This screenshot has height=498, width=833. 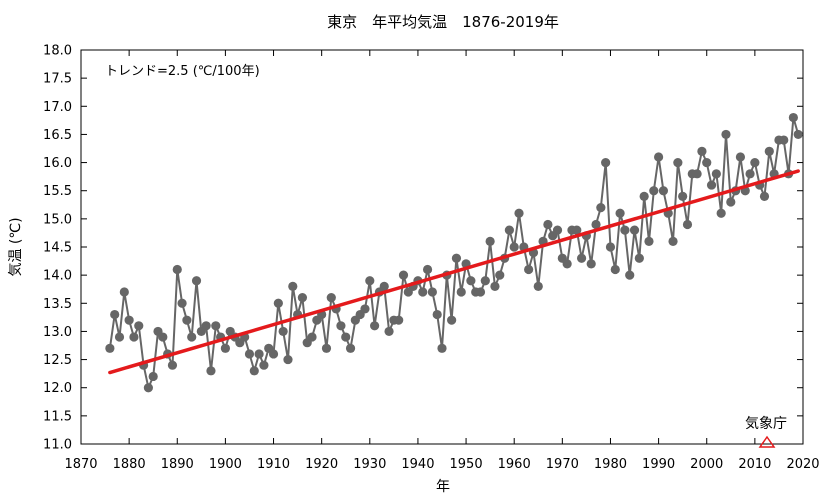 What do you see at coordinates (225, 464) in the screenshot?
I see `x-tick-label: 1900` at bounding box center [225, 464].